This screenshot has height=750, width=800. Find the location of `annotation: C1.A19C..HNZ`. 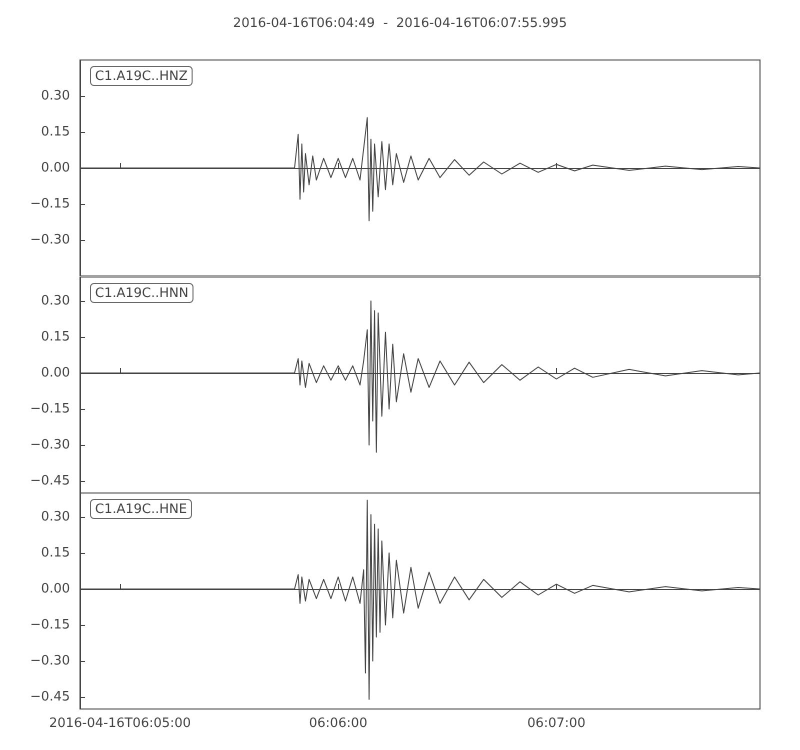

annotation: C1.A19C..HNZ is located at coordinates (141, 76).